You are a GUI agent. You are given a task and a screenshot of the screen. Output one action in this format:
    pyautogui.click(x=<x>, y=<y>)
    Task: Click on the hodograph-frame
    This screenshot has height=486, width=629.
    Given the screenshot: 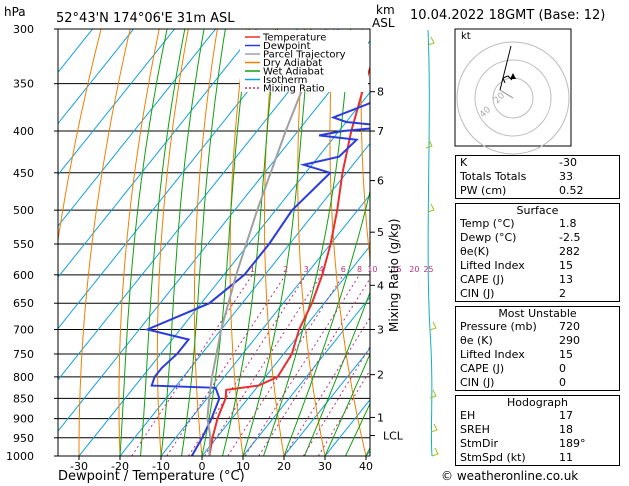 What is the action you would take?
    pyautogui.click(x=513, y=87)
    